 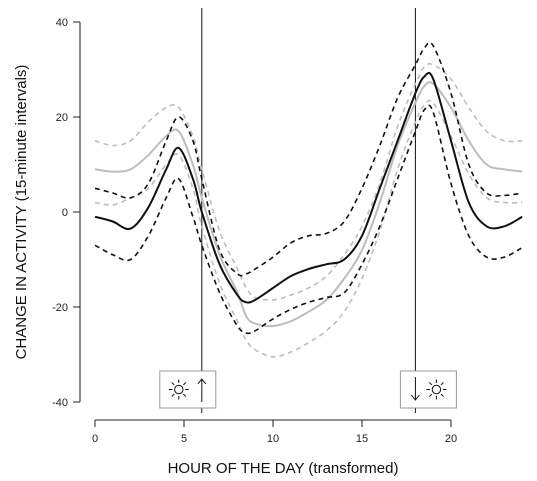 I want to click on y-tick-label: -40, so click(x=60, y=403).